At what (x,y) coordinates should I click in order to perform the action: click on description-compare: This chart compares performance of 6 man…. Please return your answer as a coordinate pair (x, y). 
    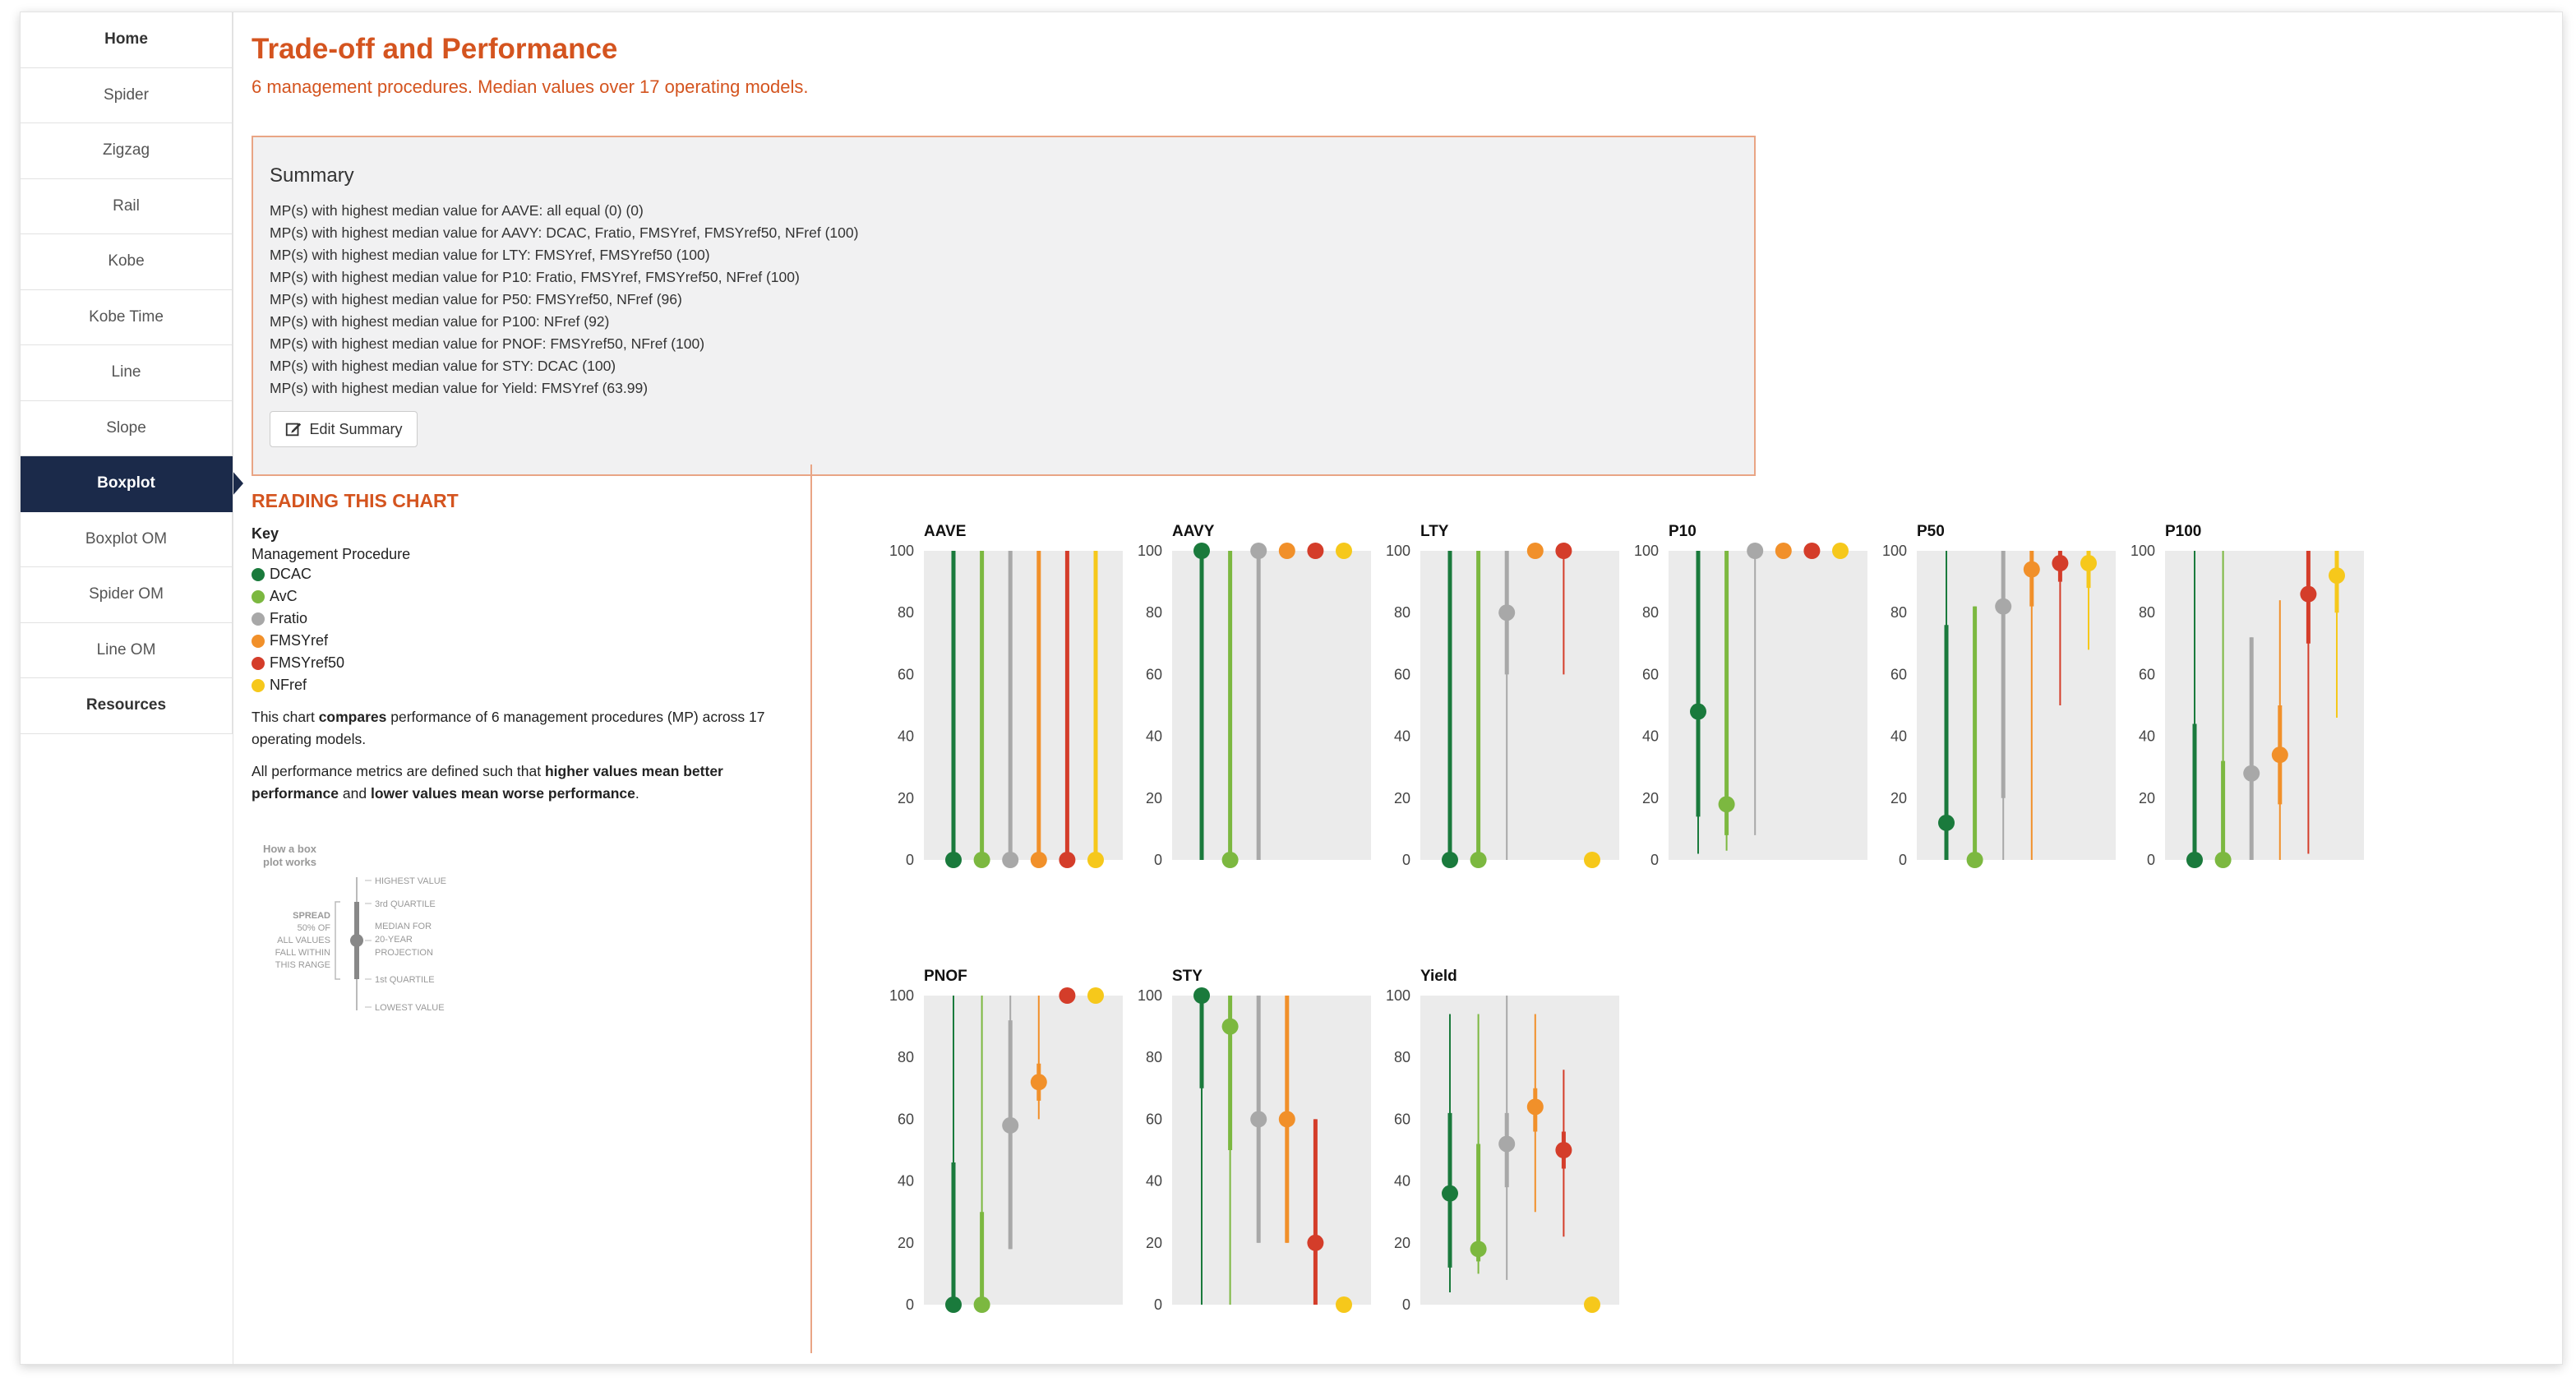
    Looking at the image, I should click on (509, 728).